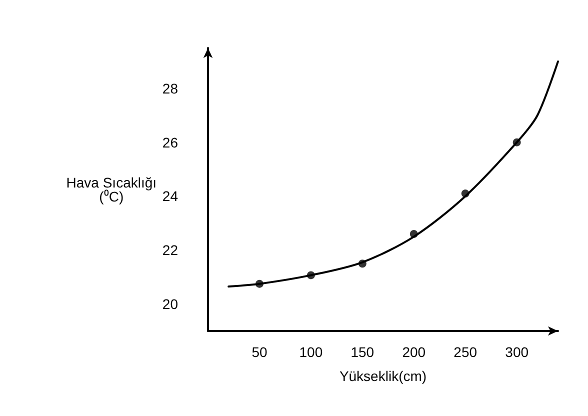  Describe the element at coordinates (170, 250) in the screenshot. I see `y-tick-label: 22` at that location.